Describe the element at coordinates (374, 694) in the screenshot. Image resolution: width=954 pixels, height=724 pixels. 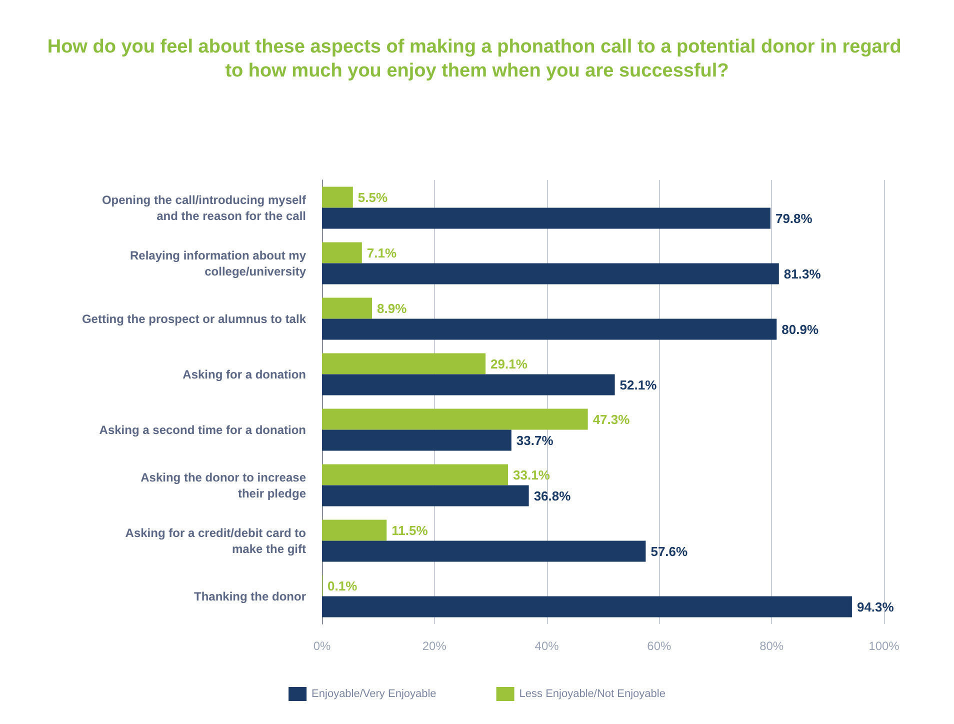
I see `legend-label: Enjoyable/Very Enjoyable` at that location.